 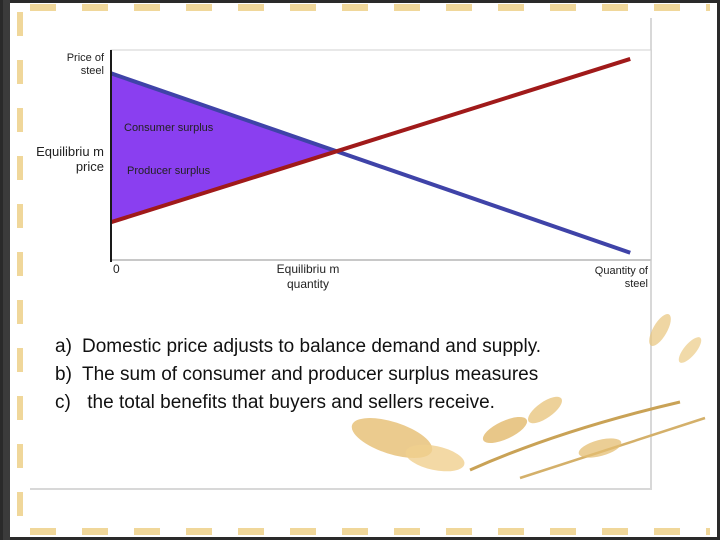 What do you see at coordinates (224, 148) in the screenshot?
I see `surplus-area` at bounding box center [224, 148].